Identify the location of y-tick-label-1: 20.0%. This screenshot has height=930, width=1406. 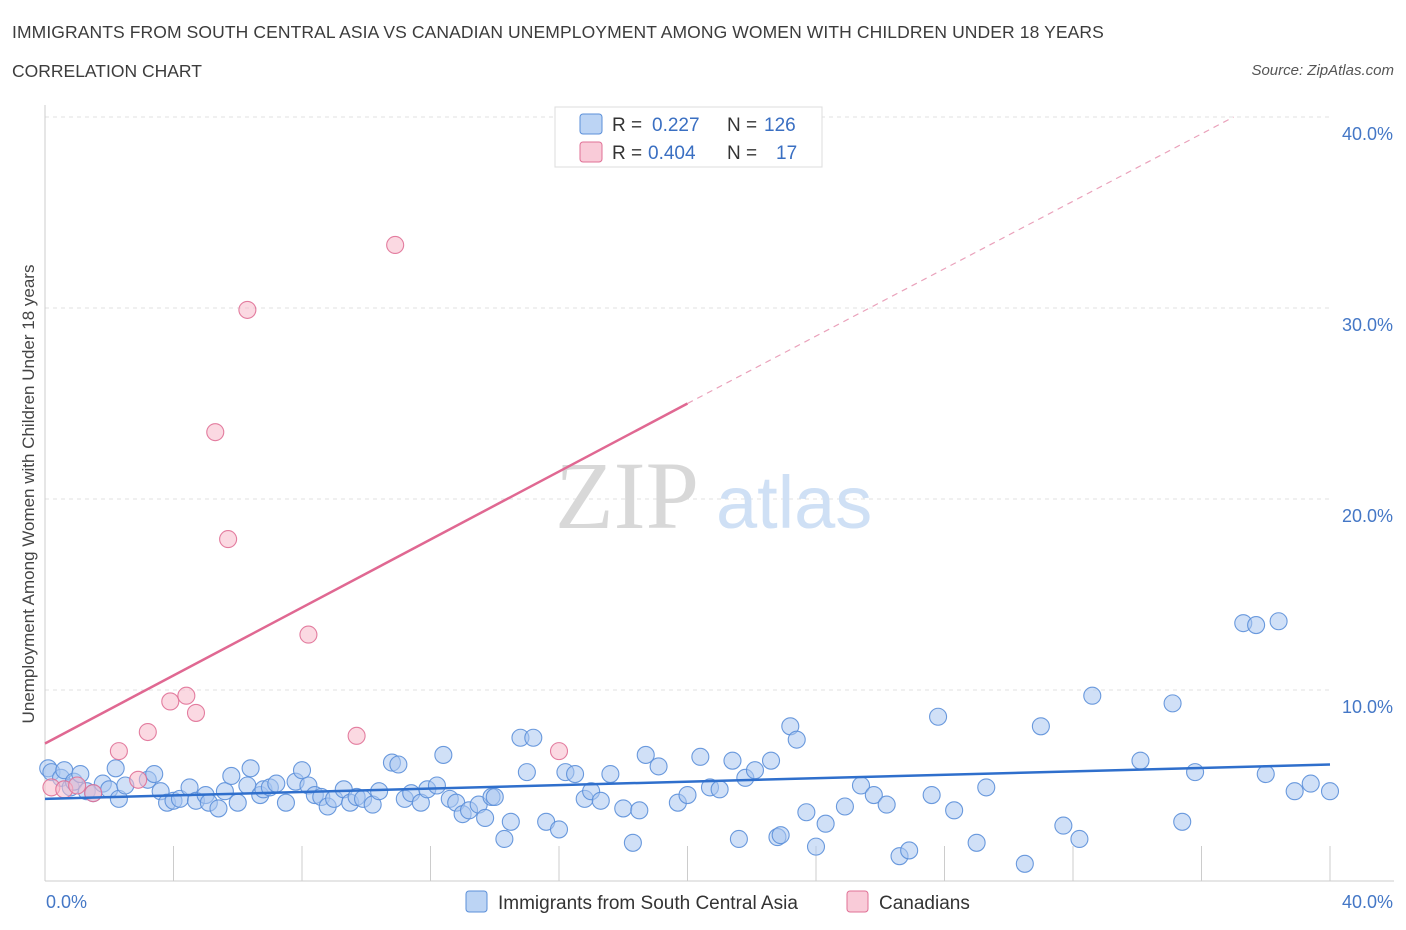
(1367, 516).